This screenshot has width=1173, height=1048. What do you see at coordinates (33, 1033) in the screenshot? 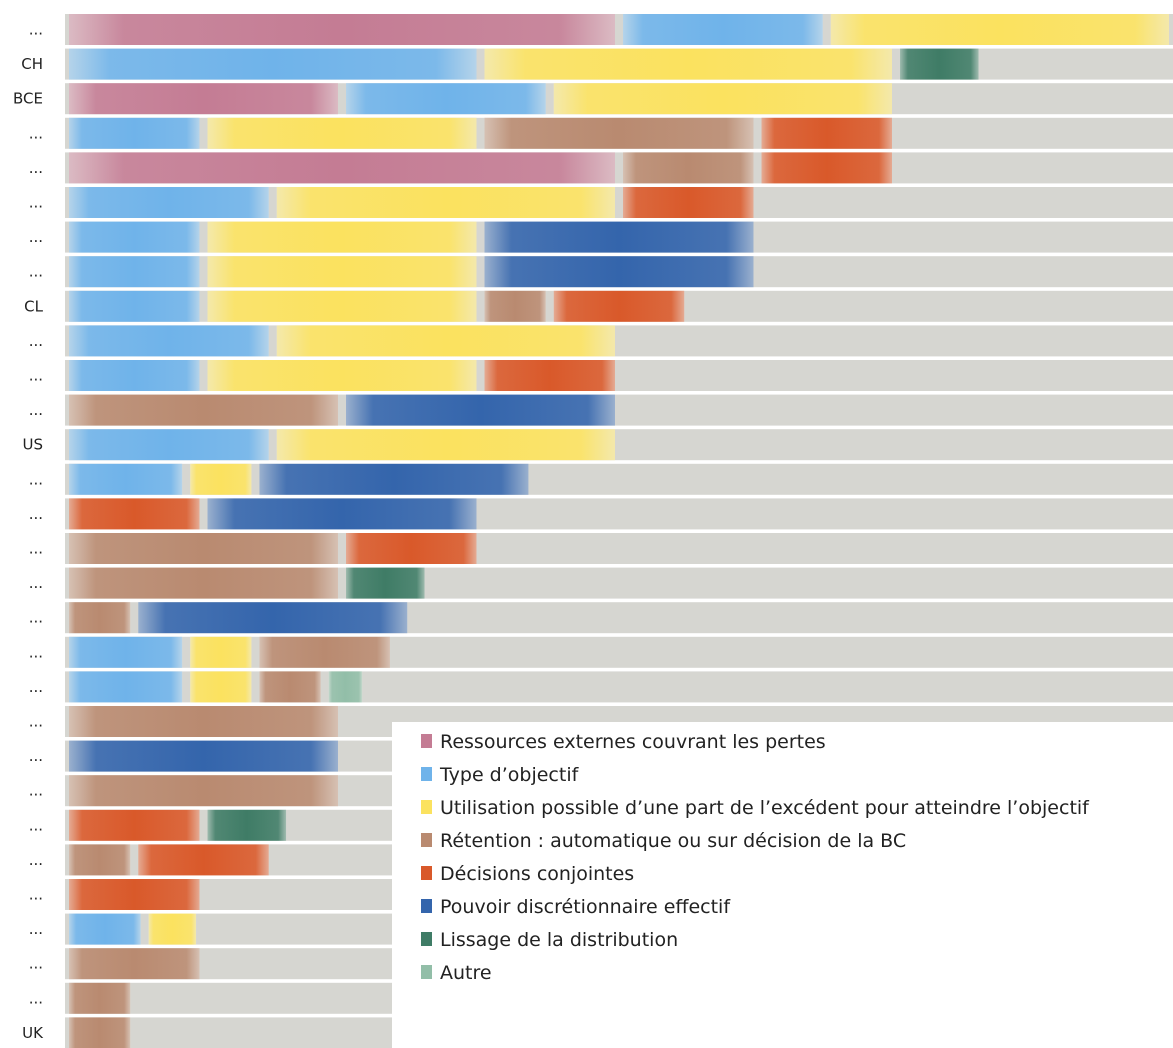
I see `row-label: UK` at bounding box center [33, 1033].